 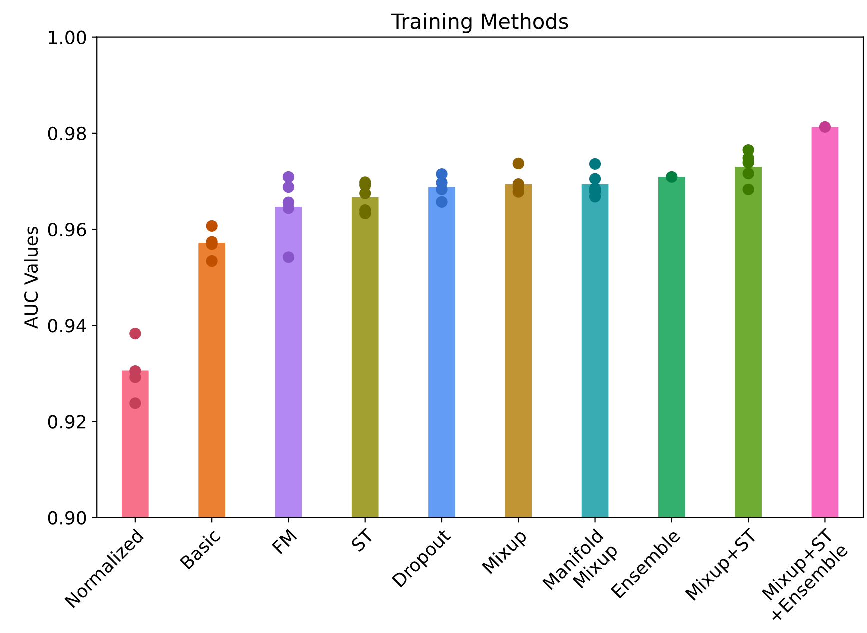 I want to click on y-tick-label: 0.98, so click(x=67, y=133).